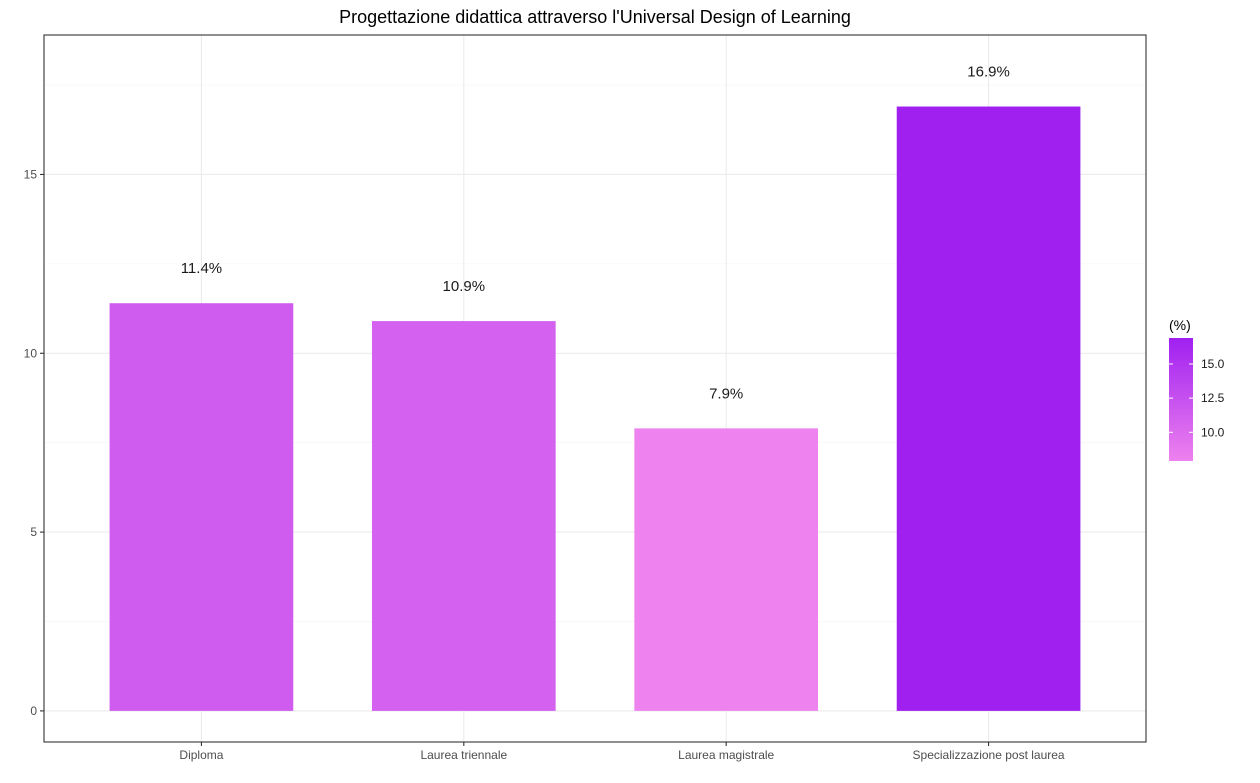  What do you see at coordinates (989, 755) in the screenshot?
I see `x-tick-label: Specializzazione post laurea` at bounding box center [989, 755].